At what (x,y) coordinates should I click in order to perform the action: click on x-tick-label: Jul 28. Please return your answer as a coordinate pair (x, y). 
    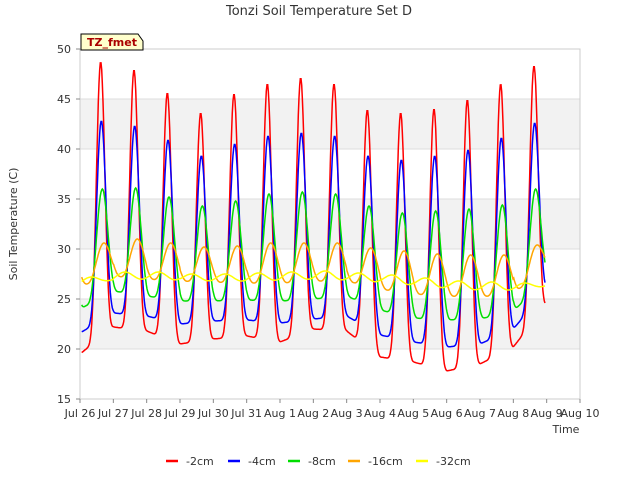
    Looking at the image, I should click on (146, 413).